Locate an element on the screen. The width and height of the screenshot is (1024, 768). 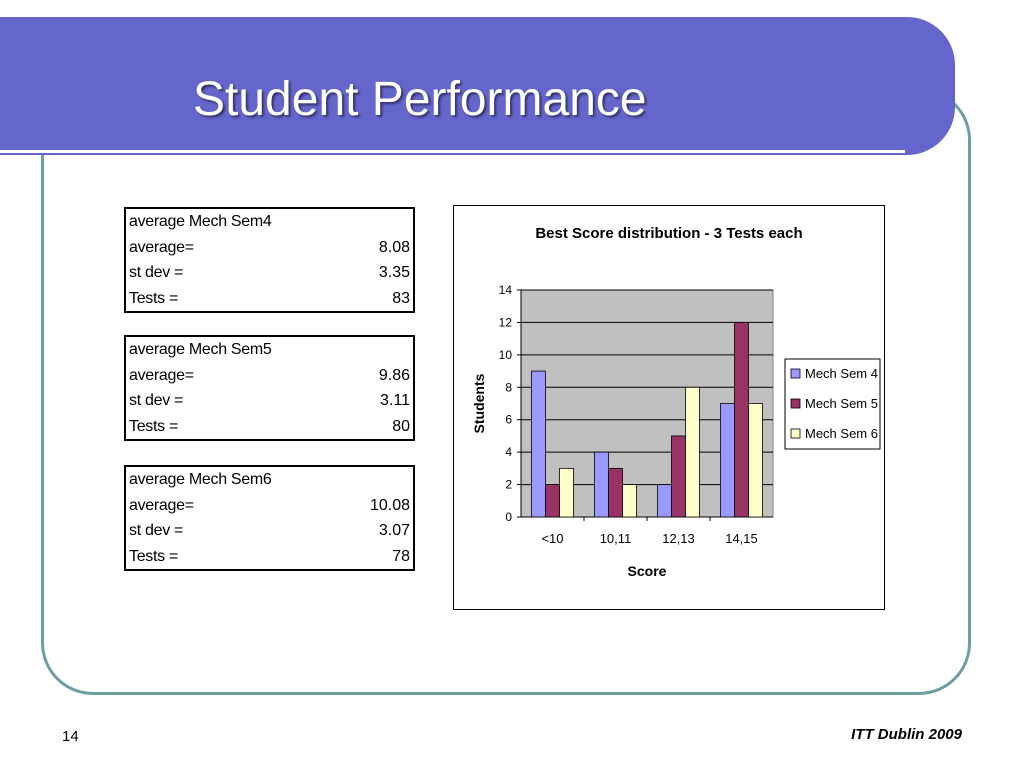
y-tick-label: 6 is located at coordinates (508, 420).